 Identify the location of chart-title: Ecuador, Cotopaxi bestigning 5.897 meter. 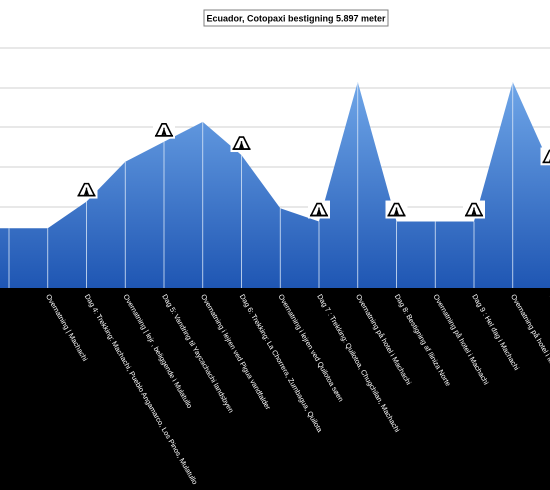
(296, 19).